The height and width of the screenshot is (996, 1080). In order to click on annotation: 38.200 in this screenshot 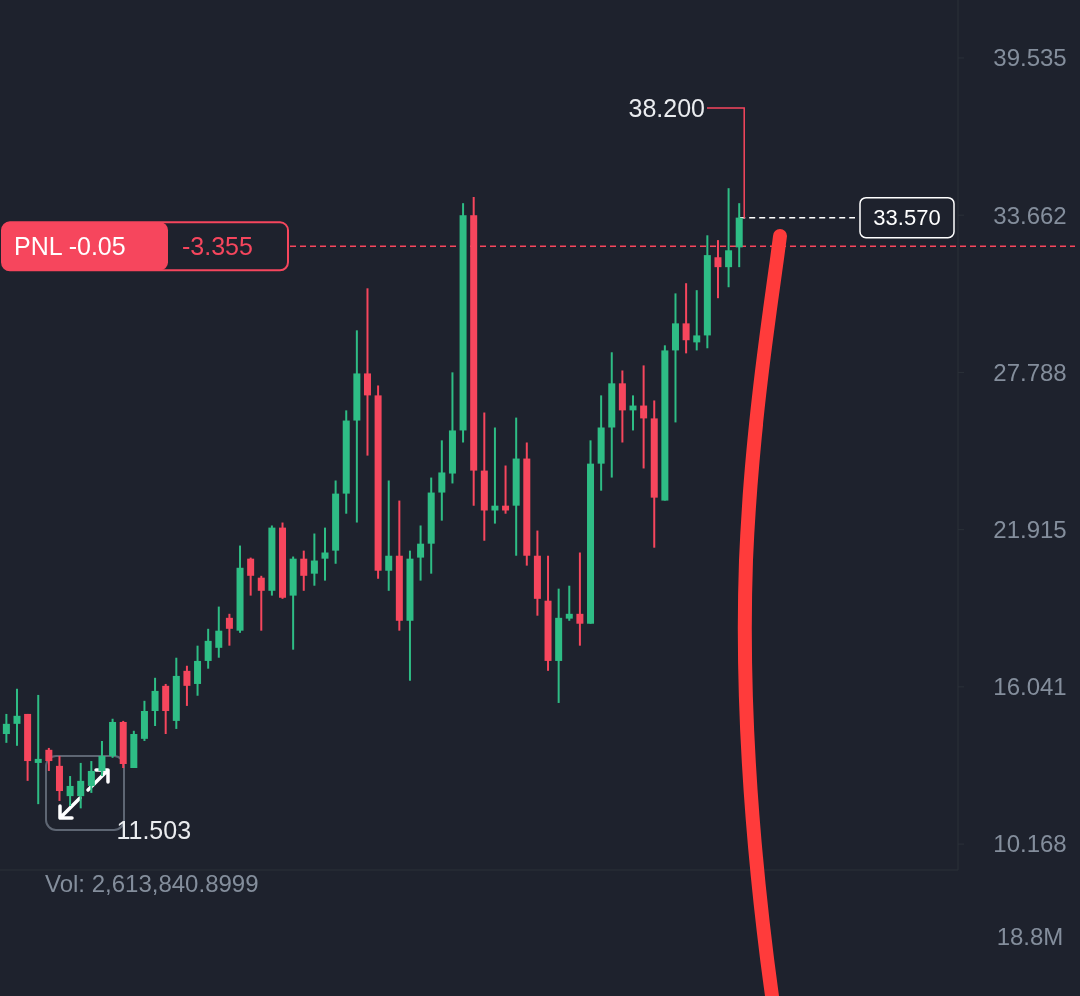, I will do `click(666, 107)`.